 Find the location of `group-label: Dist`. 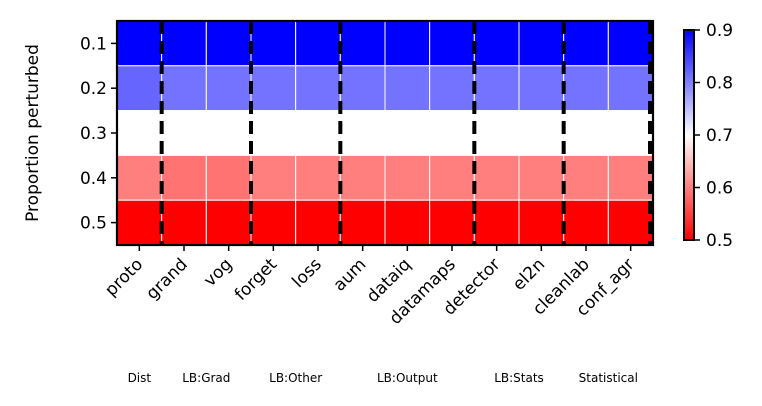

group-label: Dist is located at coordinates (140, 378).